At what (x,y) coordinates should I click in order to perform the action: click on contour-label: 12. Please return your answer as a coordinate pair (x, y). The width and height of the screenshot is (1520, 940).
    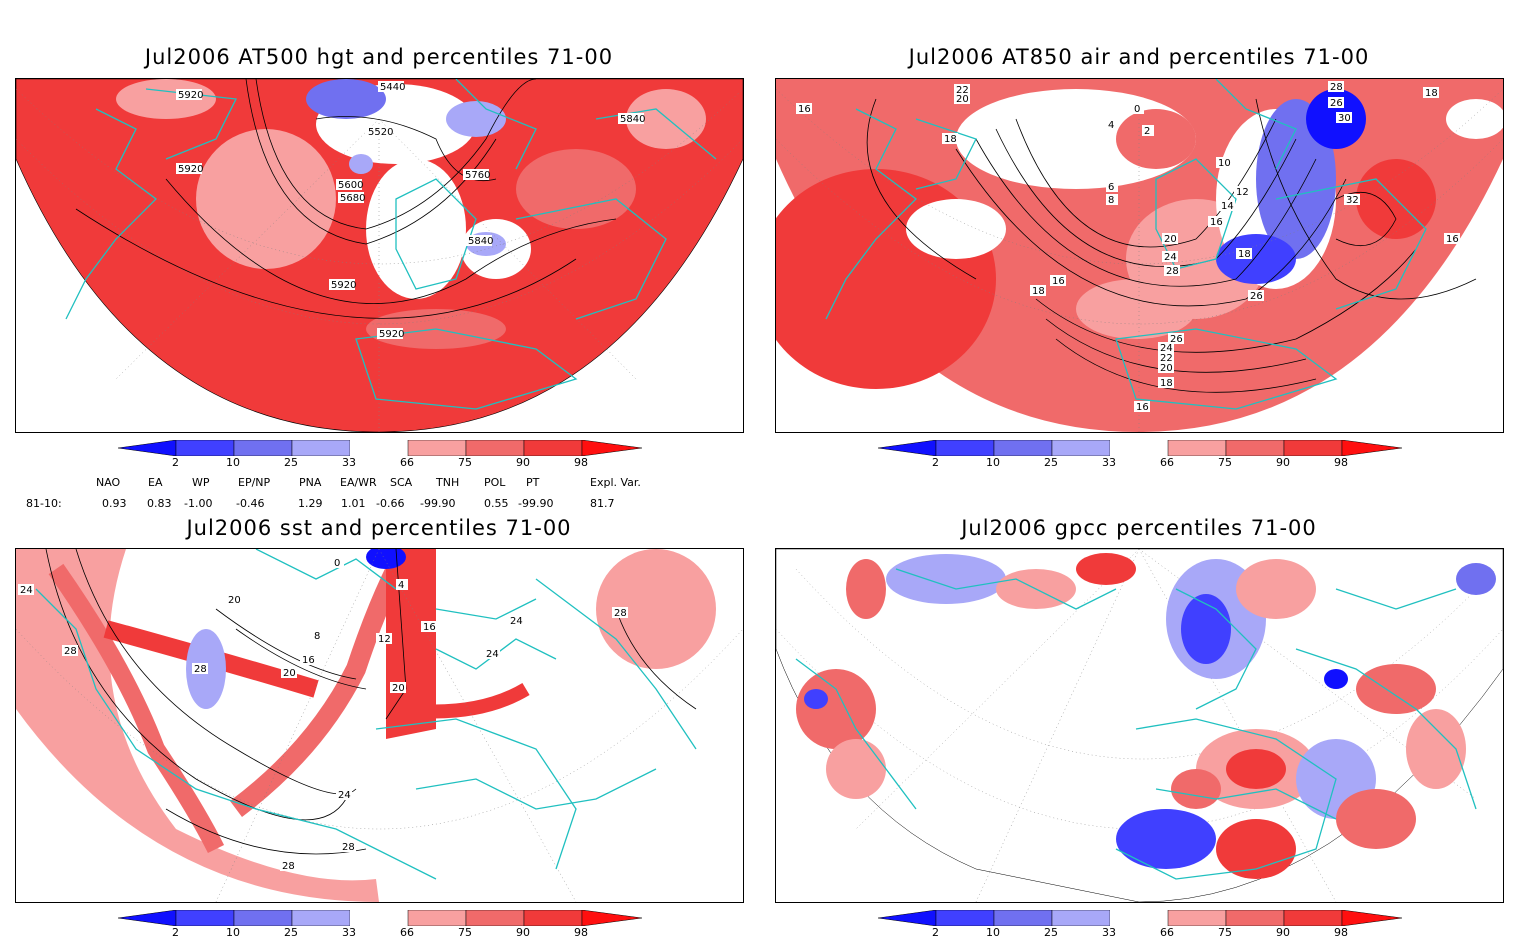
    Looking at the image, I should click on (384, 639).